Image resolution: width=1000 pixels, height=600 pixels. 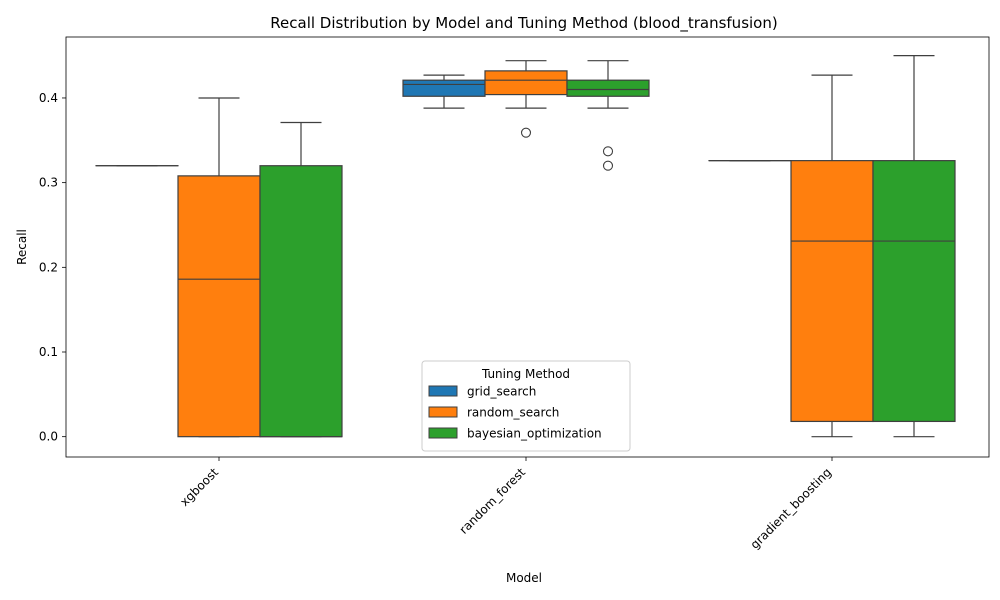 I want to click on legend-label-grid_search: grid_search, so click(x=501, y=392).